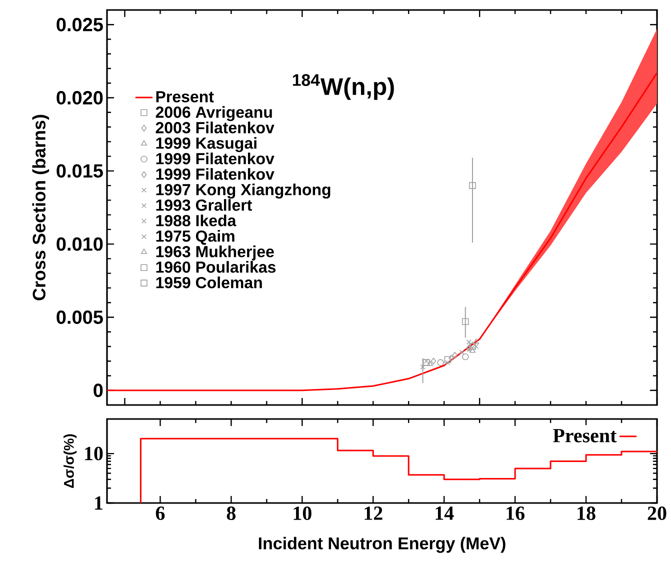 The image size is (671, 568). I want to click on y-tick-label: 0.020, so click(79, 98).